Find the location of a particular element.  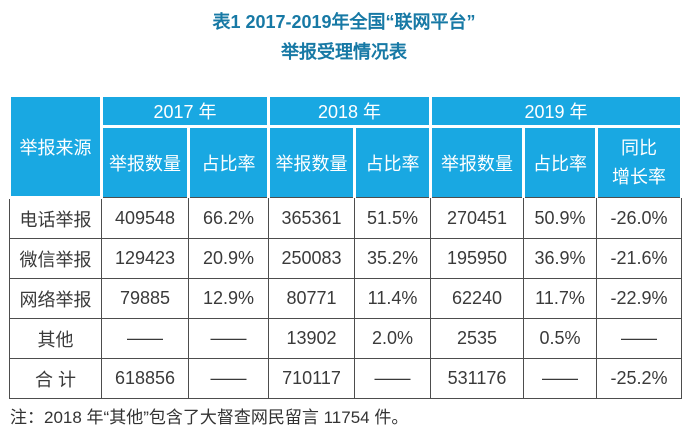

header-year-2019: 2019 年 is located at coordinates (556, 111).